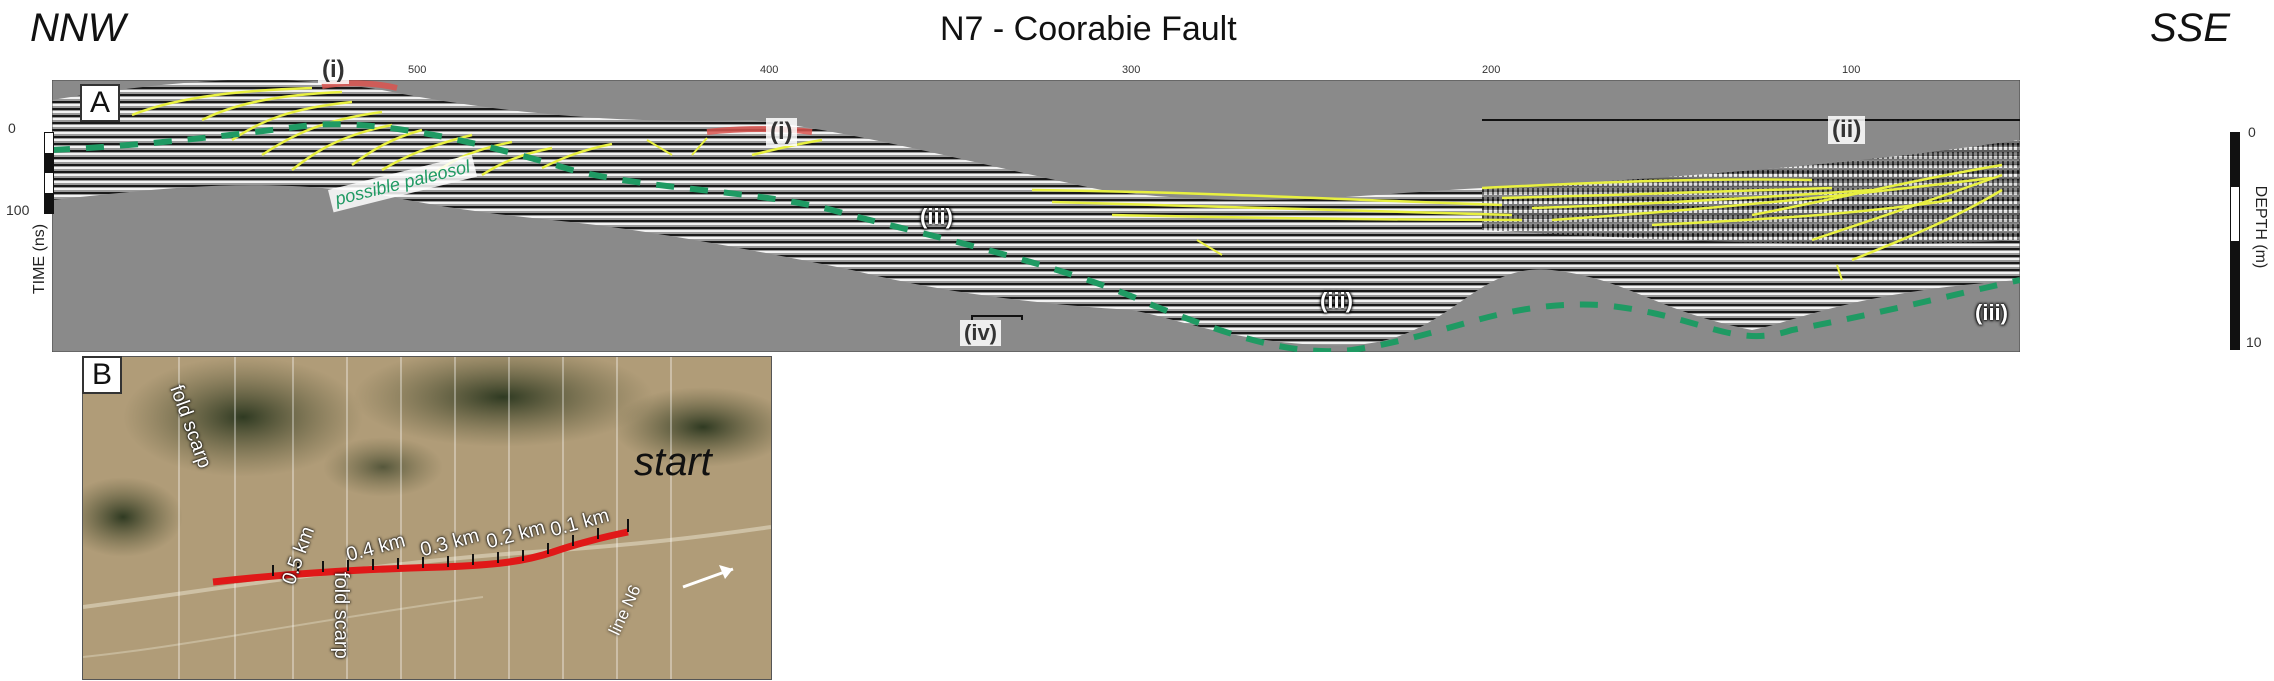 Image resolution: width=2274 pixels, height=681 pixels. Describe the element at coordinates (1517, 212) in the screenshot. I see `fault-traces-right` at that location.